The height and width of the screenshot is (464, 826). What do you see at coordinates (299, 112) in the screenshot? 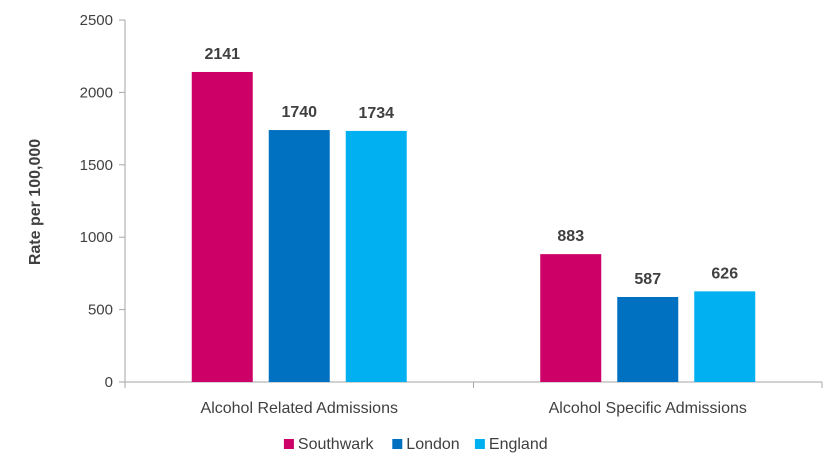
I see `bar-data-label: 1740` at bounding box center [299, 112].